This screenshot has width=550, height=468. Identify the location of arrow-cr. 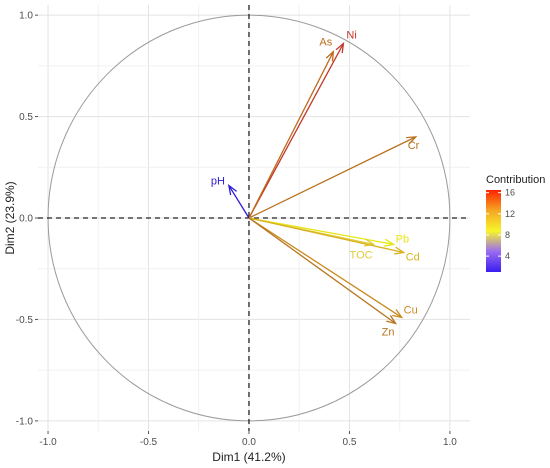
(332, 177).